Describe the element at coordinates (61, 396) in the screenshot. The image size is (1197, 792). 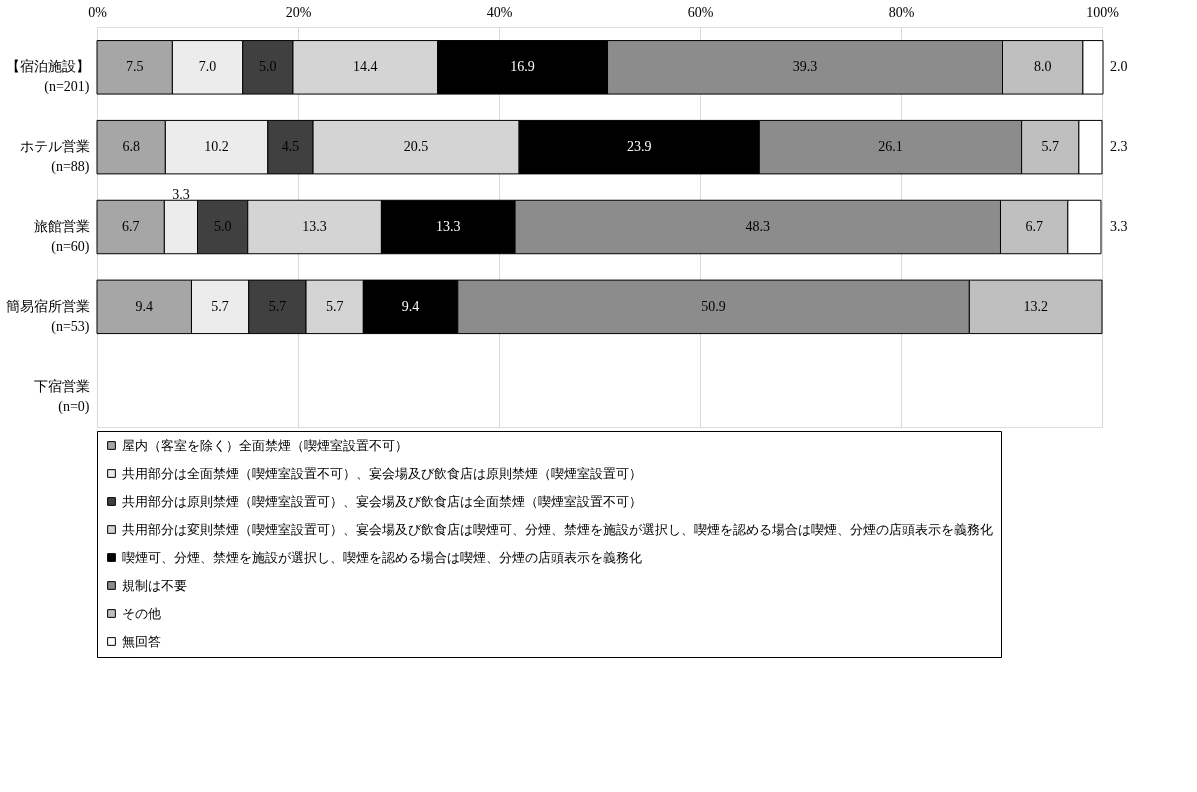
I see `y-tick-label: 下宿営業 (n=0)` at that location.